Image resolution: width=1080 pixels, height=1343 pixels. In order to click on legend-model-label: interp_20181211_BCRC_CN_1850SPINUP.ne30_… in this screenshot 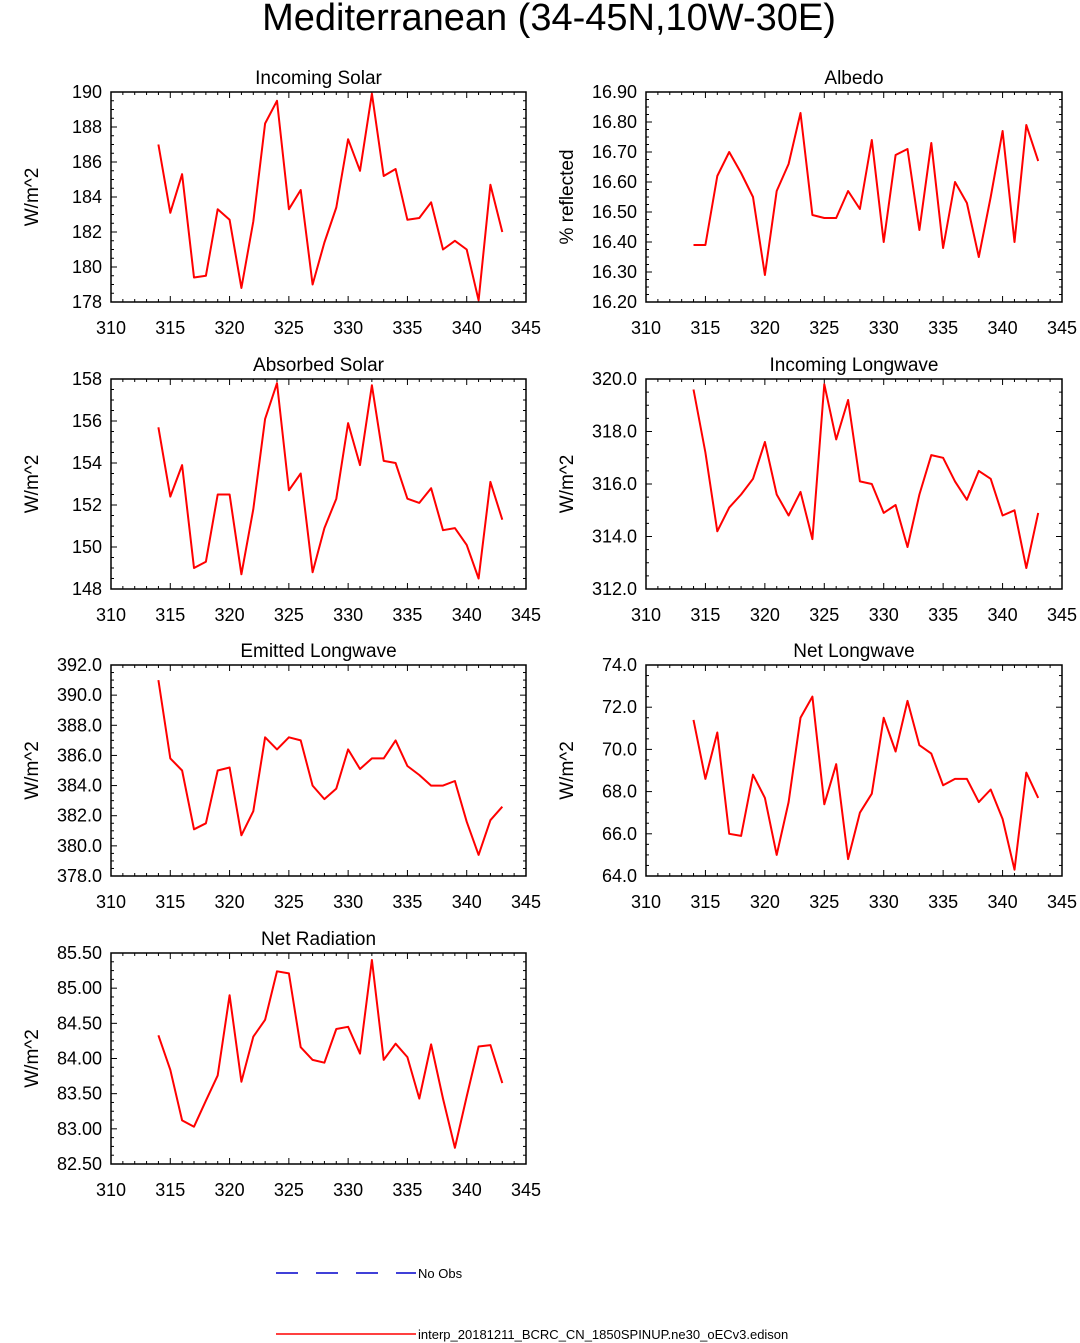, I will do `click(603, 1334)`.